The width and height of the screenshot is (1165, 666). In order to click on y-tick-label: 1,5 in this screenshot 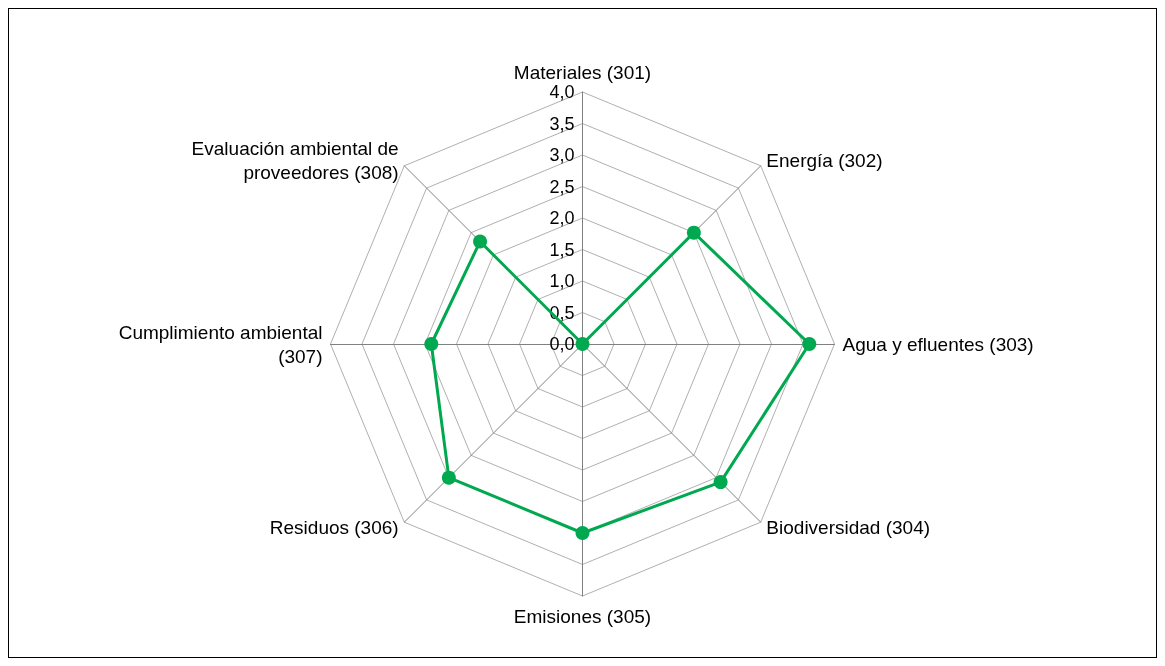, I will do `click(562, 249)`.